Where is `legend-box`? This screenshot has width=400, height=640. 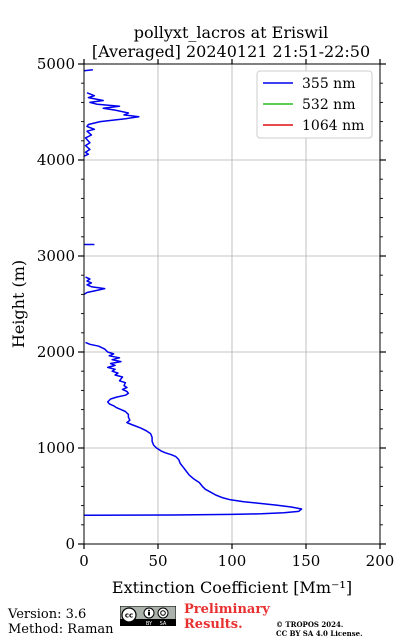 legend-box is located at coordinates (314, 104).